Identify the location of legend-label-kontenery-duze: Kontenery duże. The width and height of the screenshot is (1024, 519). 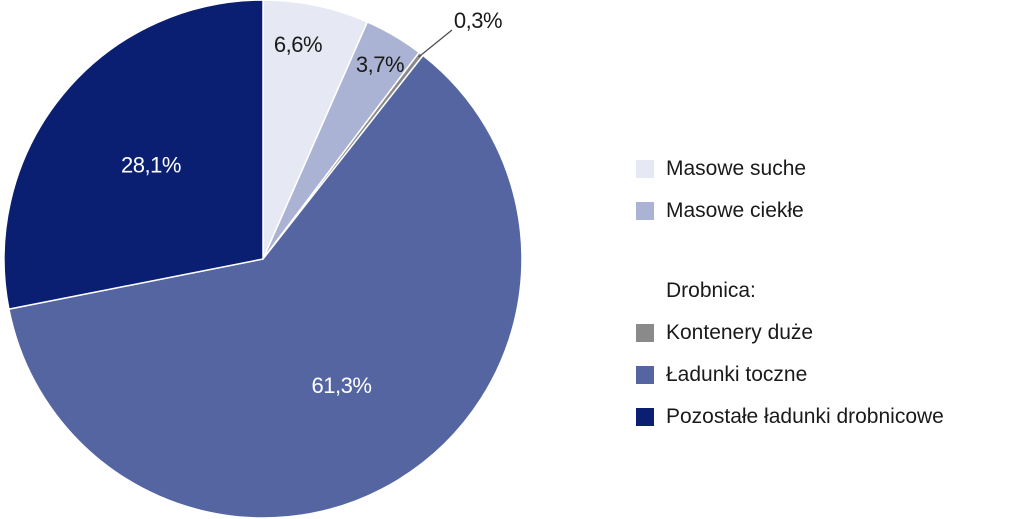
(740, 332).